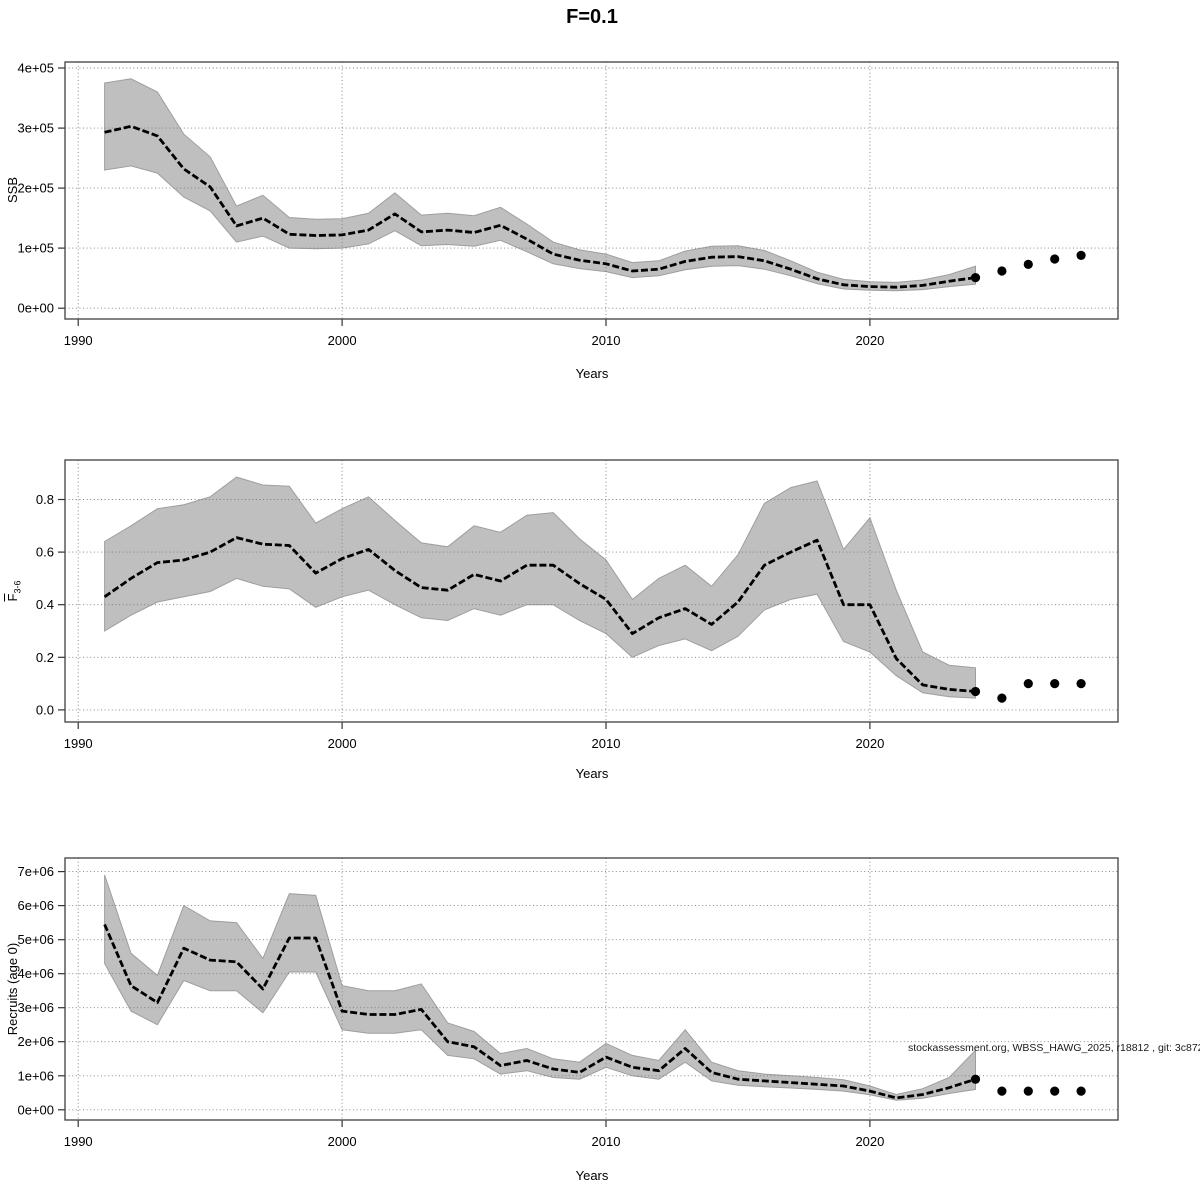 This screenshot has height=1200, width=1200. What do you see at coordinates (45, 552) in the screenshot?
I see `y-tick-label: 0.6` at bounding box center [45, 552].